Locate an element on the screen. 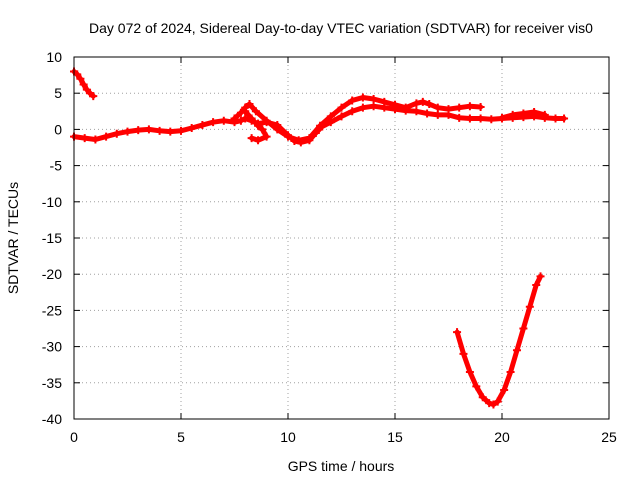 The width and height of the screenshot is (640, 480). y-tick-label: -15 is located at coordinates (52, 238).